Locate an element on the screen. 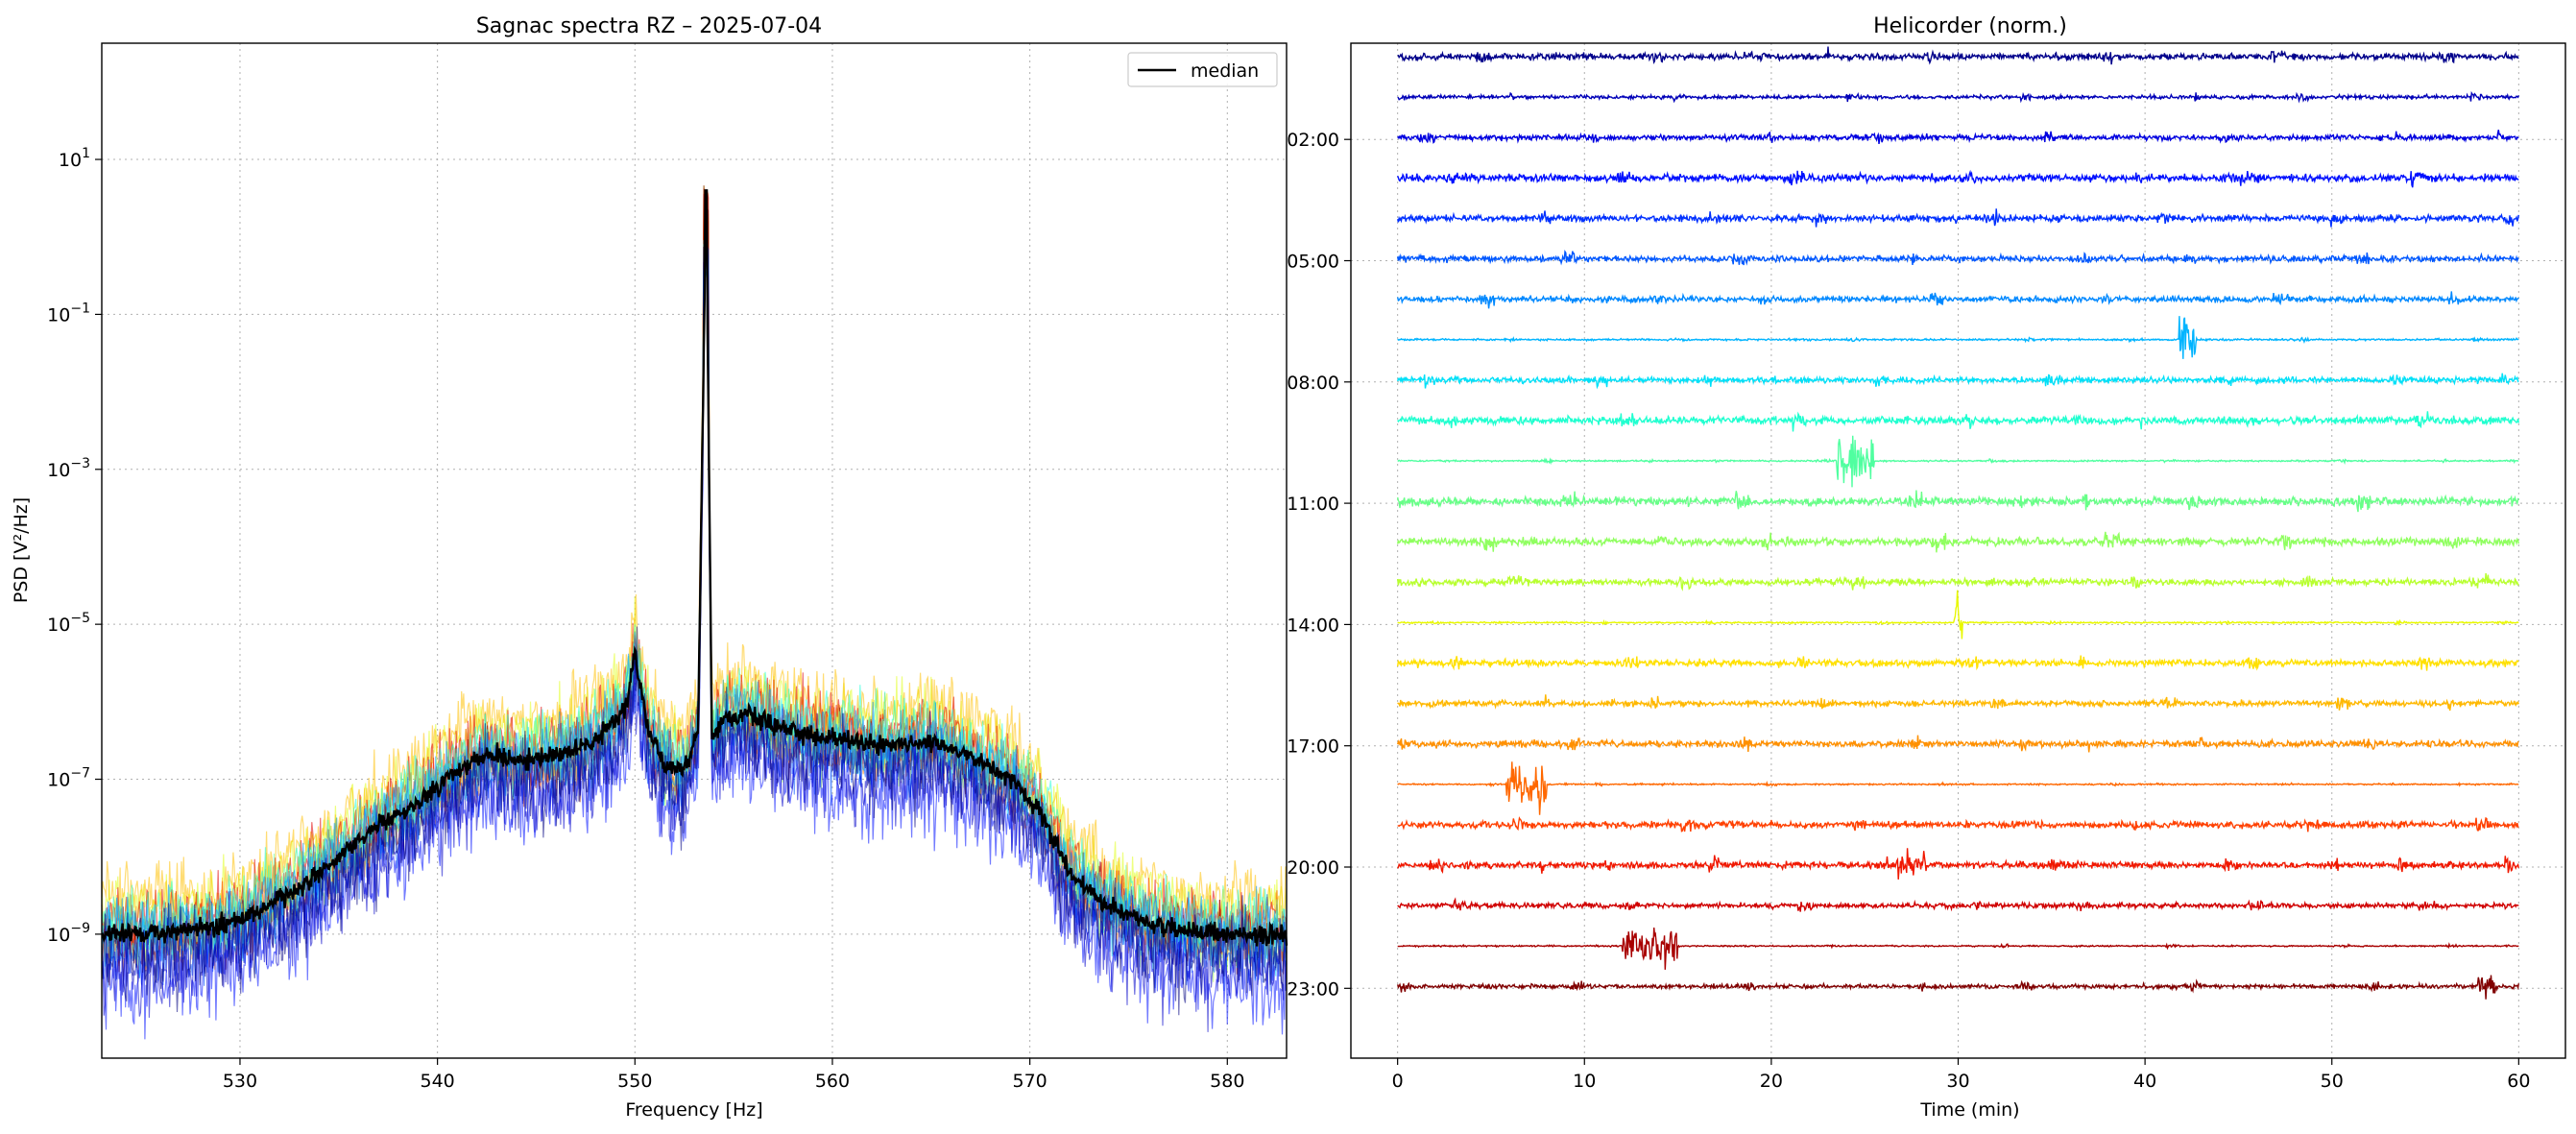  spectra-legend: median is located at coordinates (1202, 69).